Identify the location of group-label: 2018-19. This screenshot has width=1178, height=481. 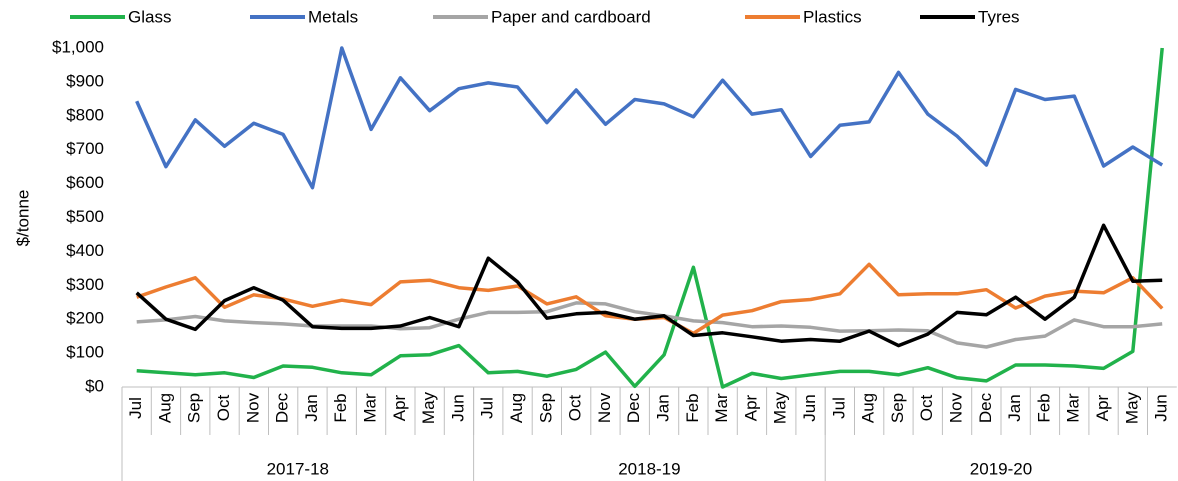
(649, 468).